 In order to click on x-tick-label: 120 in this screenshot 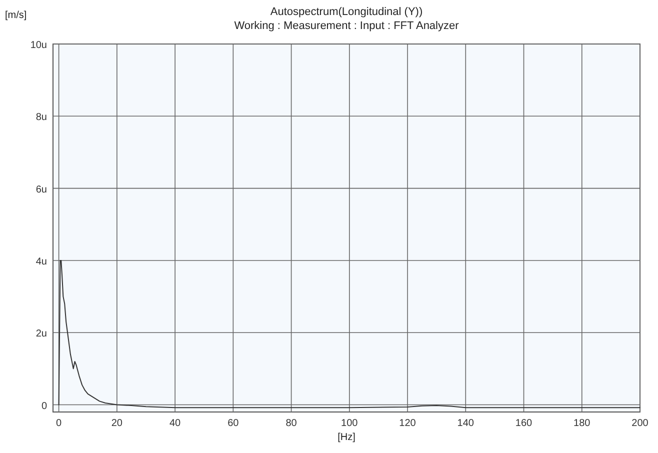, I will do `click(407, 423)`.